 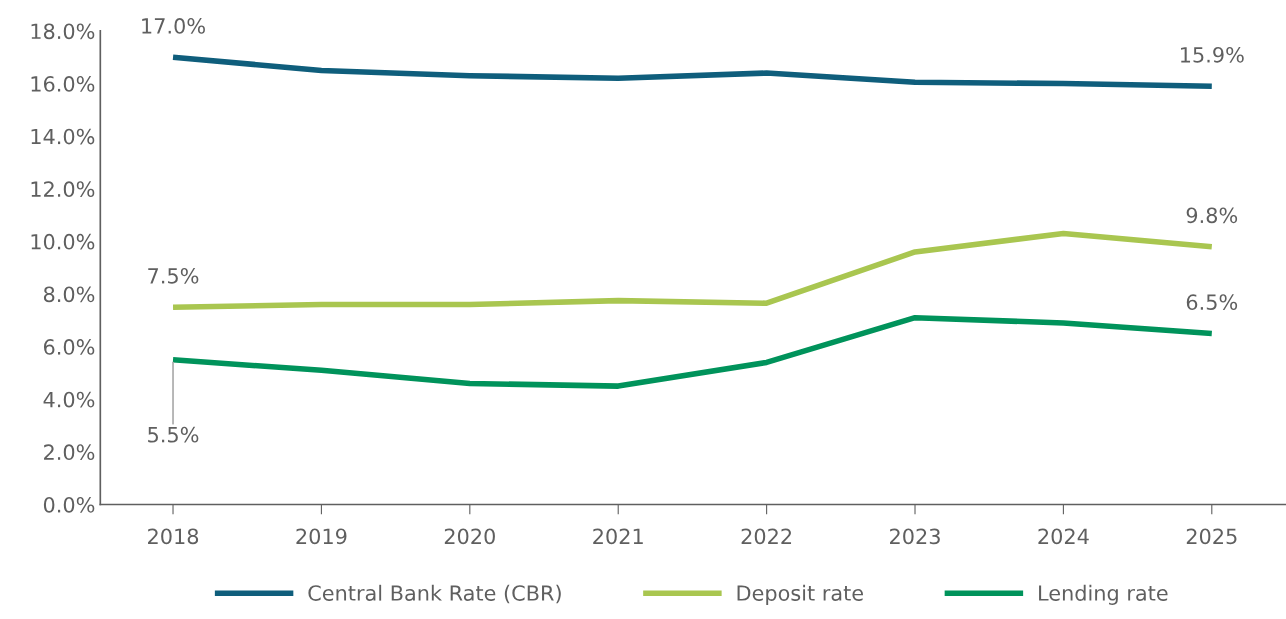 What do you see at coordinates (69, 452) in the screenshot?
I see `y-tick-label: 2.0%` at bounding box center [69, 452].